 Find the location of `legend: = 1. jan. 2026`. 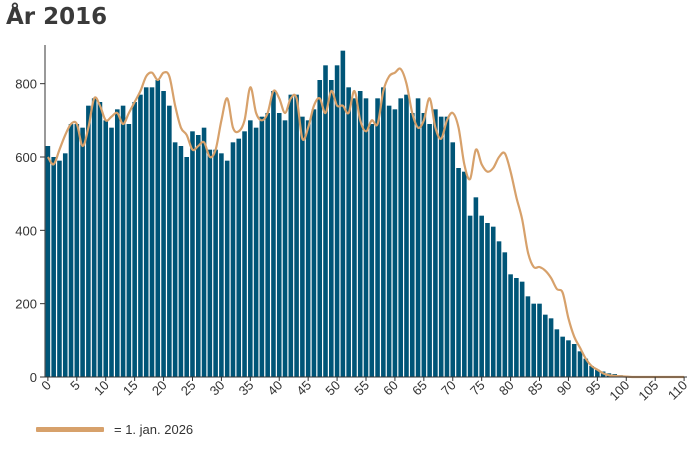

legend: = 1. jan. 2026 is located at coordinates (114, 429).